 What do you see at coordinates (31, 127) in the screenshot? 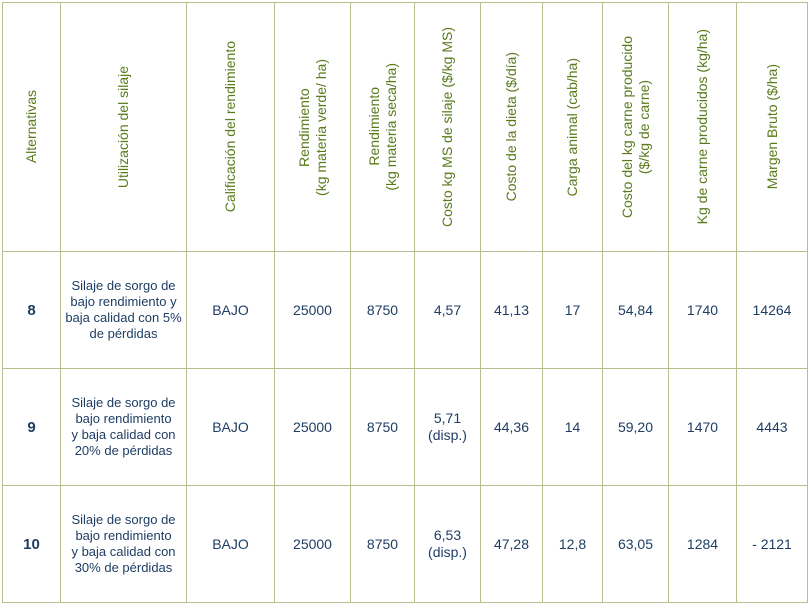
I see `header-alternativas: Alternativas` at bounding box center [31, 127].